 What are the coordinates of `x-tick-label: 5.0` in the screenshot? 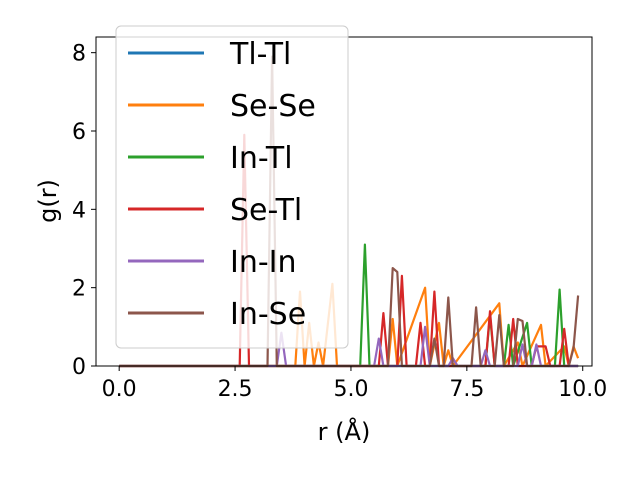 It's located at (350, 389).